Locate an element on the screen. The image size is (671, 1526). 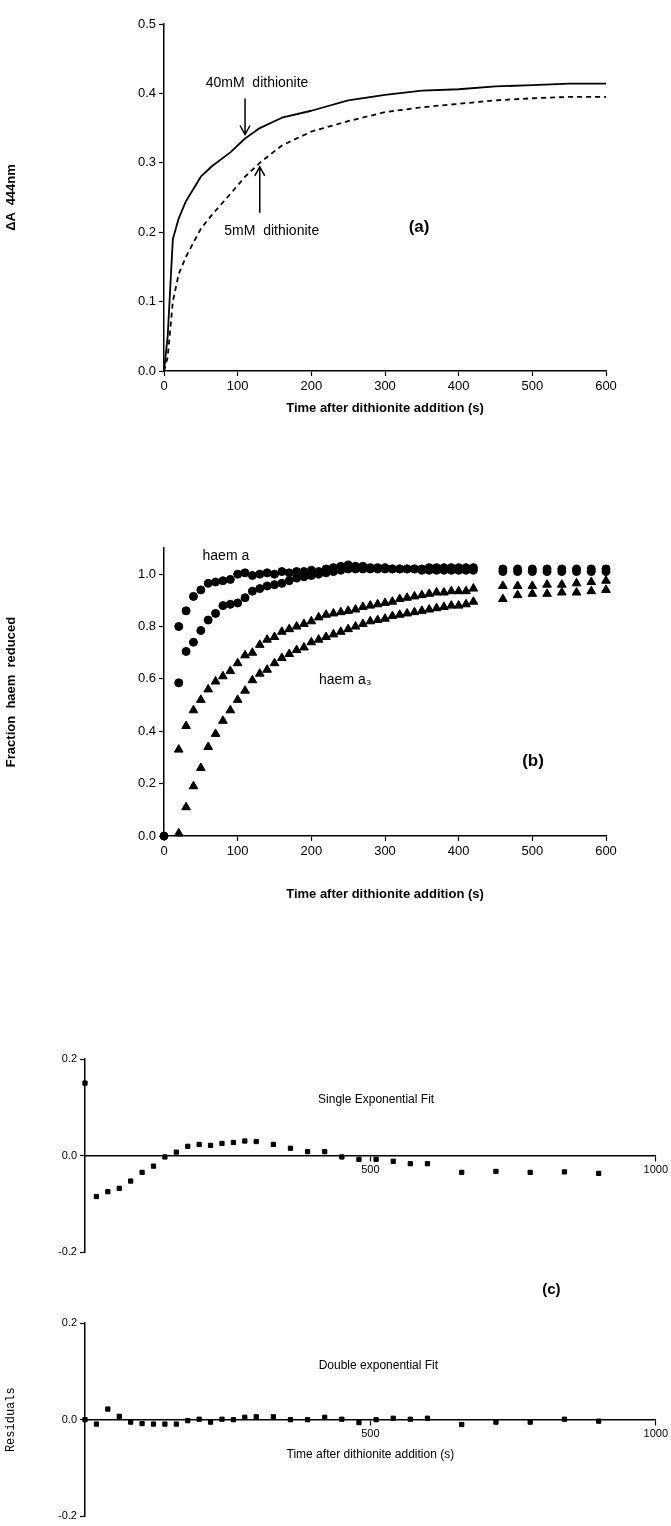
y-tick-label: 0.3 is located at coordinates (146, 162).